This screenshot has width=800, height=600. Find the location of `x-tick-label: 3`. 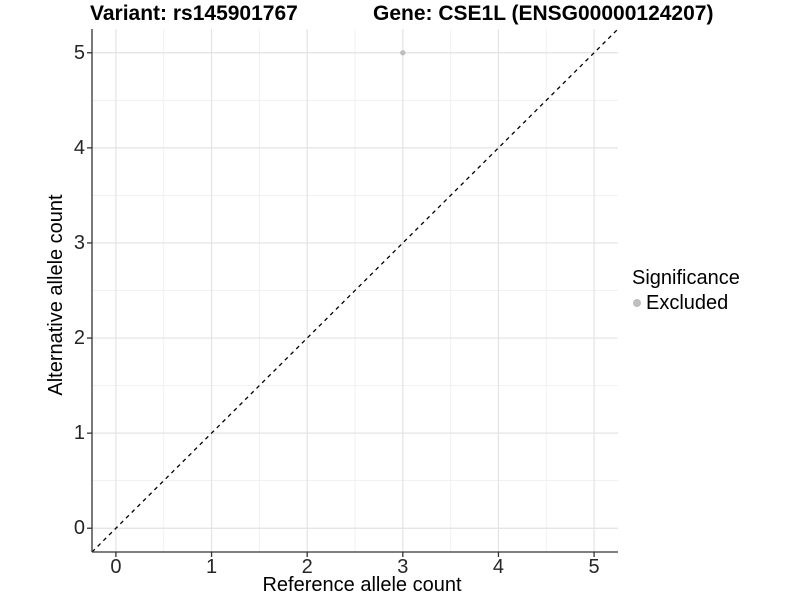

x-tick-label: 3 is located at coordinates (403, 567).